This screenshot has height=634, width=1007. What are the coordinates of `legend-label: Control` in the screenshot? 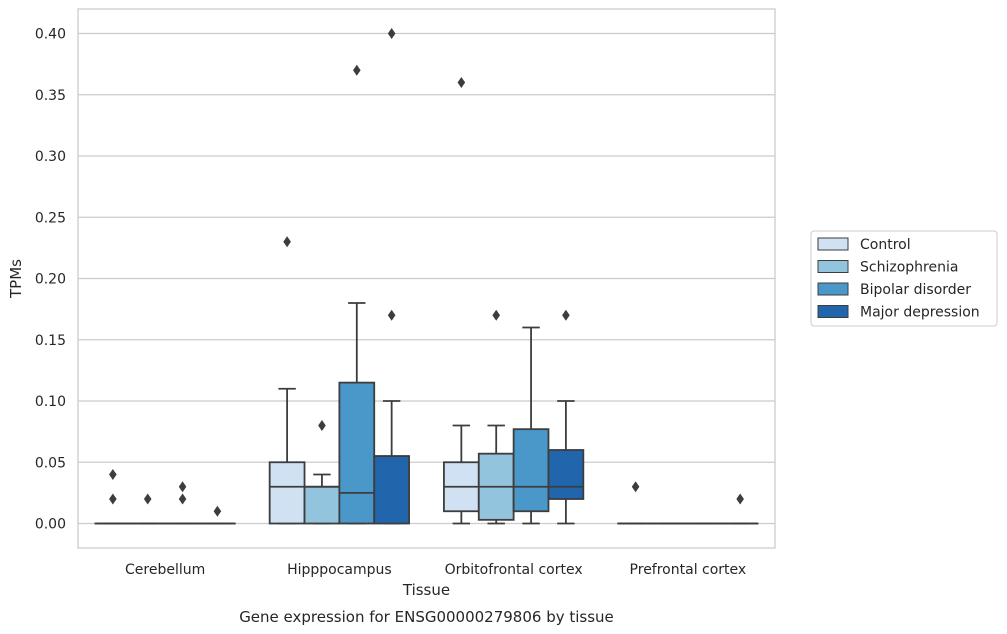 It's located at (885, 245).